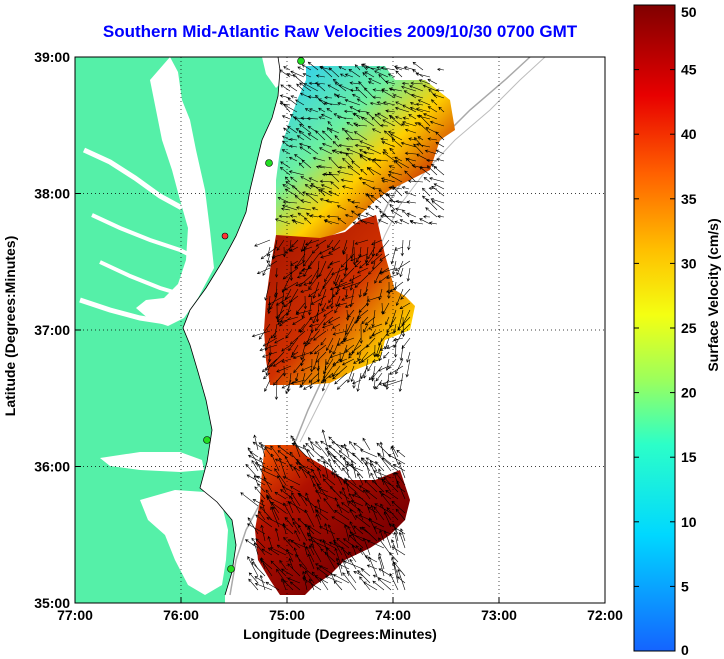 The image size is (724, 659). Describe the element at coordinates (689, 263) in the screenshot. I see `colorbar-tick-label: 30` at that location.